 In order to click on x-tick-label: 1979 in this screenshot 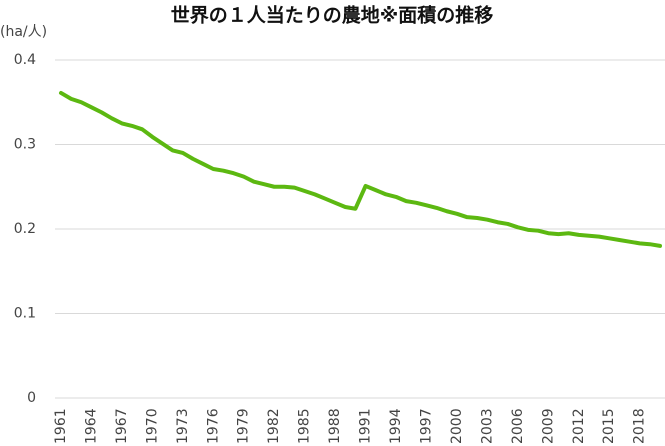, I will do `click(244, 426)`.